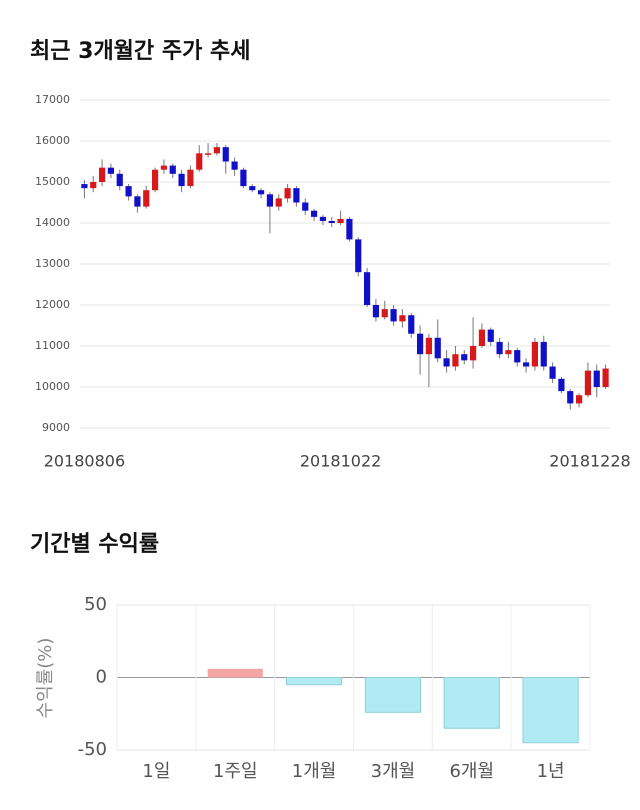 Image resolution: width=640 pixels, height=810 pixels. Describe the element at coordinates (471, 771) in the screenshot. I see `x-tick-label: 6개월` at that location.